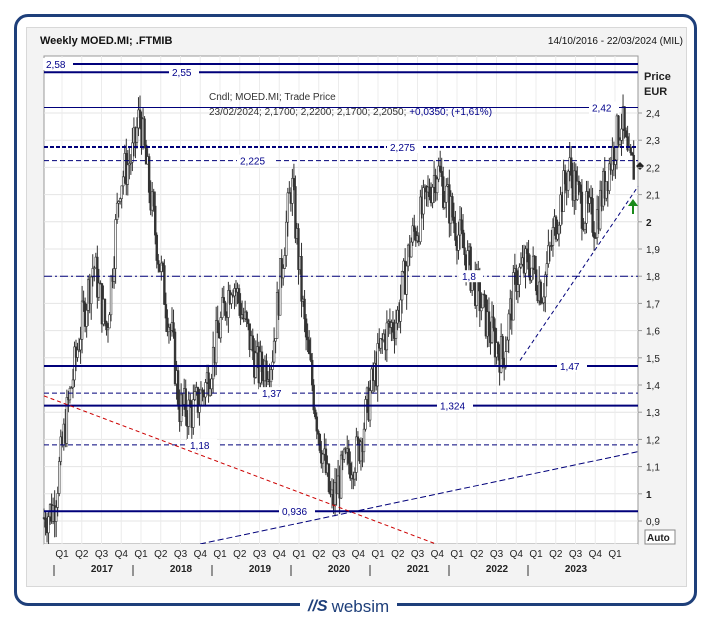 The image size is (717, 625). Describe the element at coordinates (653, 413) in the screenshot. I see `y-tick-label: 1,3` at that location.